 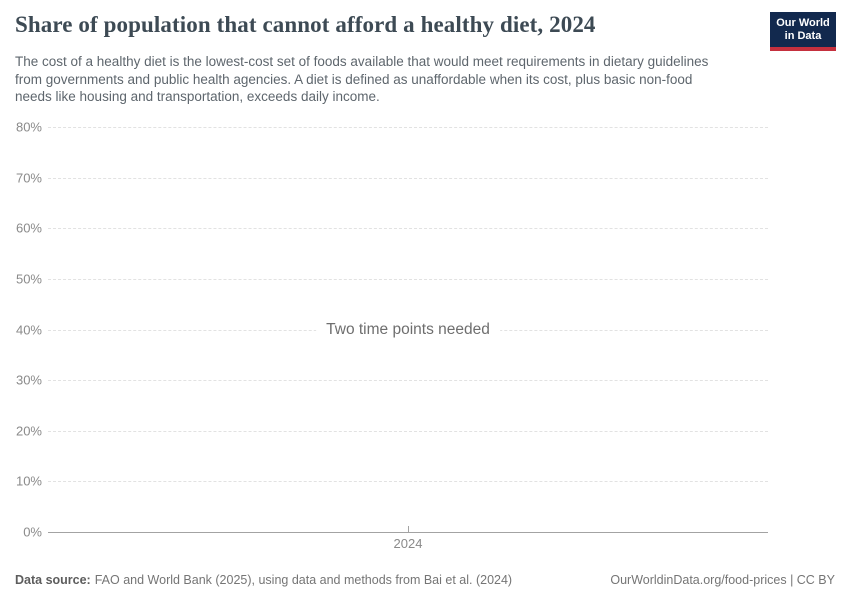 I want to click on owid-logo: Our World in Data, so click(x=803, y=31).